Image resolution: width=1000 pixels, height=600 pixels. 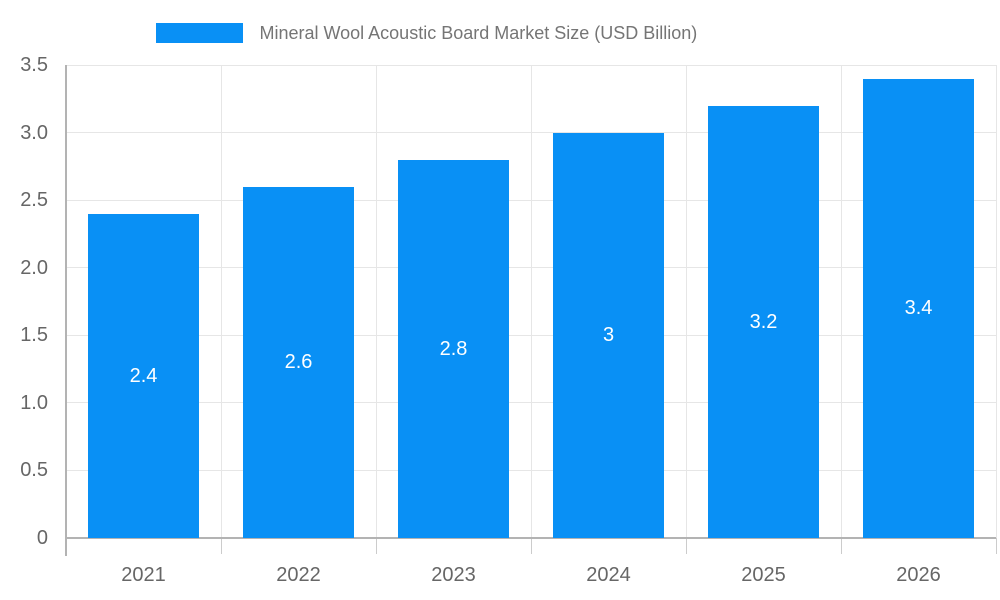 What do you see at coordinates (42, 538) in the screenshot?
I see `y-axis-label: 0` at bounding box center [42, 538].